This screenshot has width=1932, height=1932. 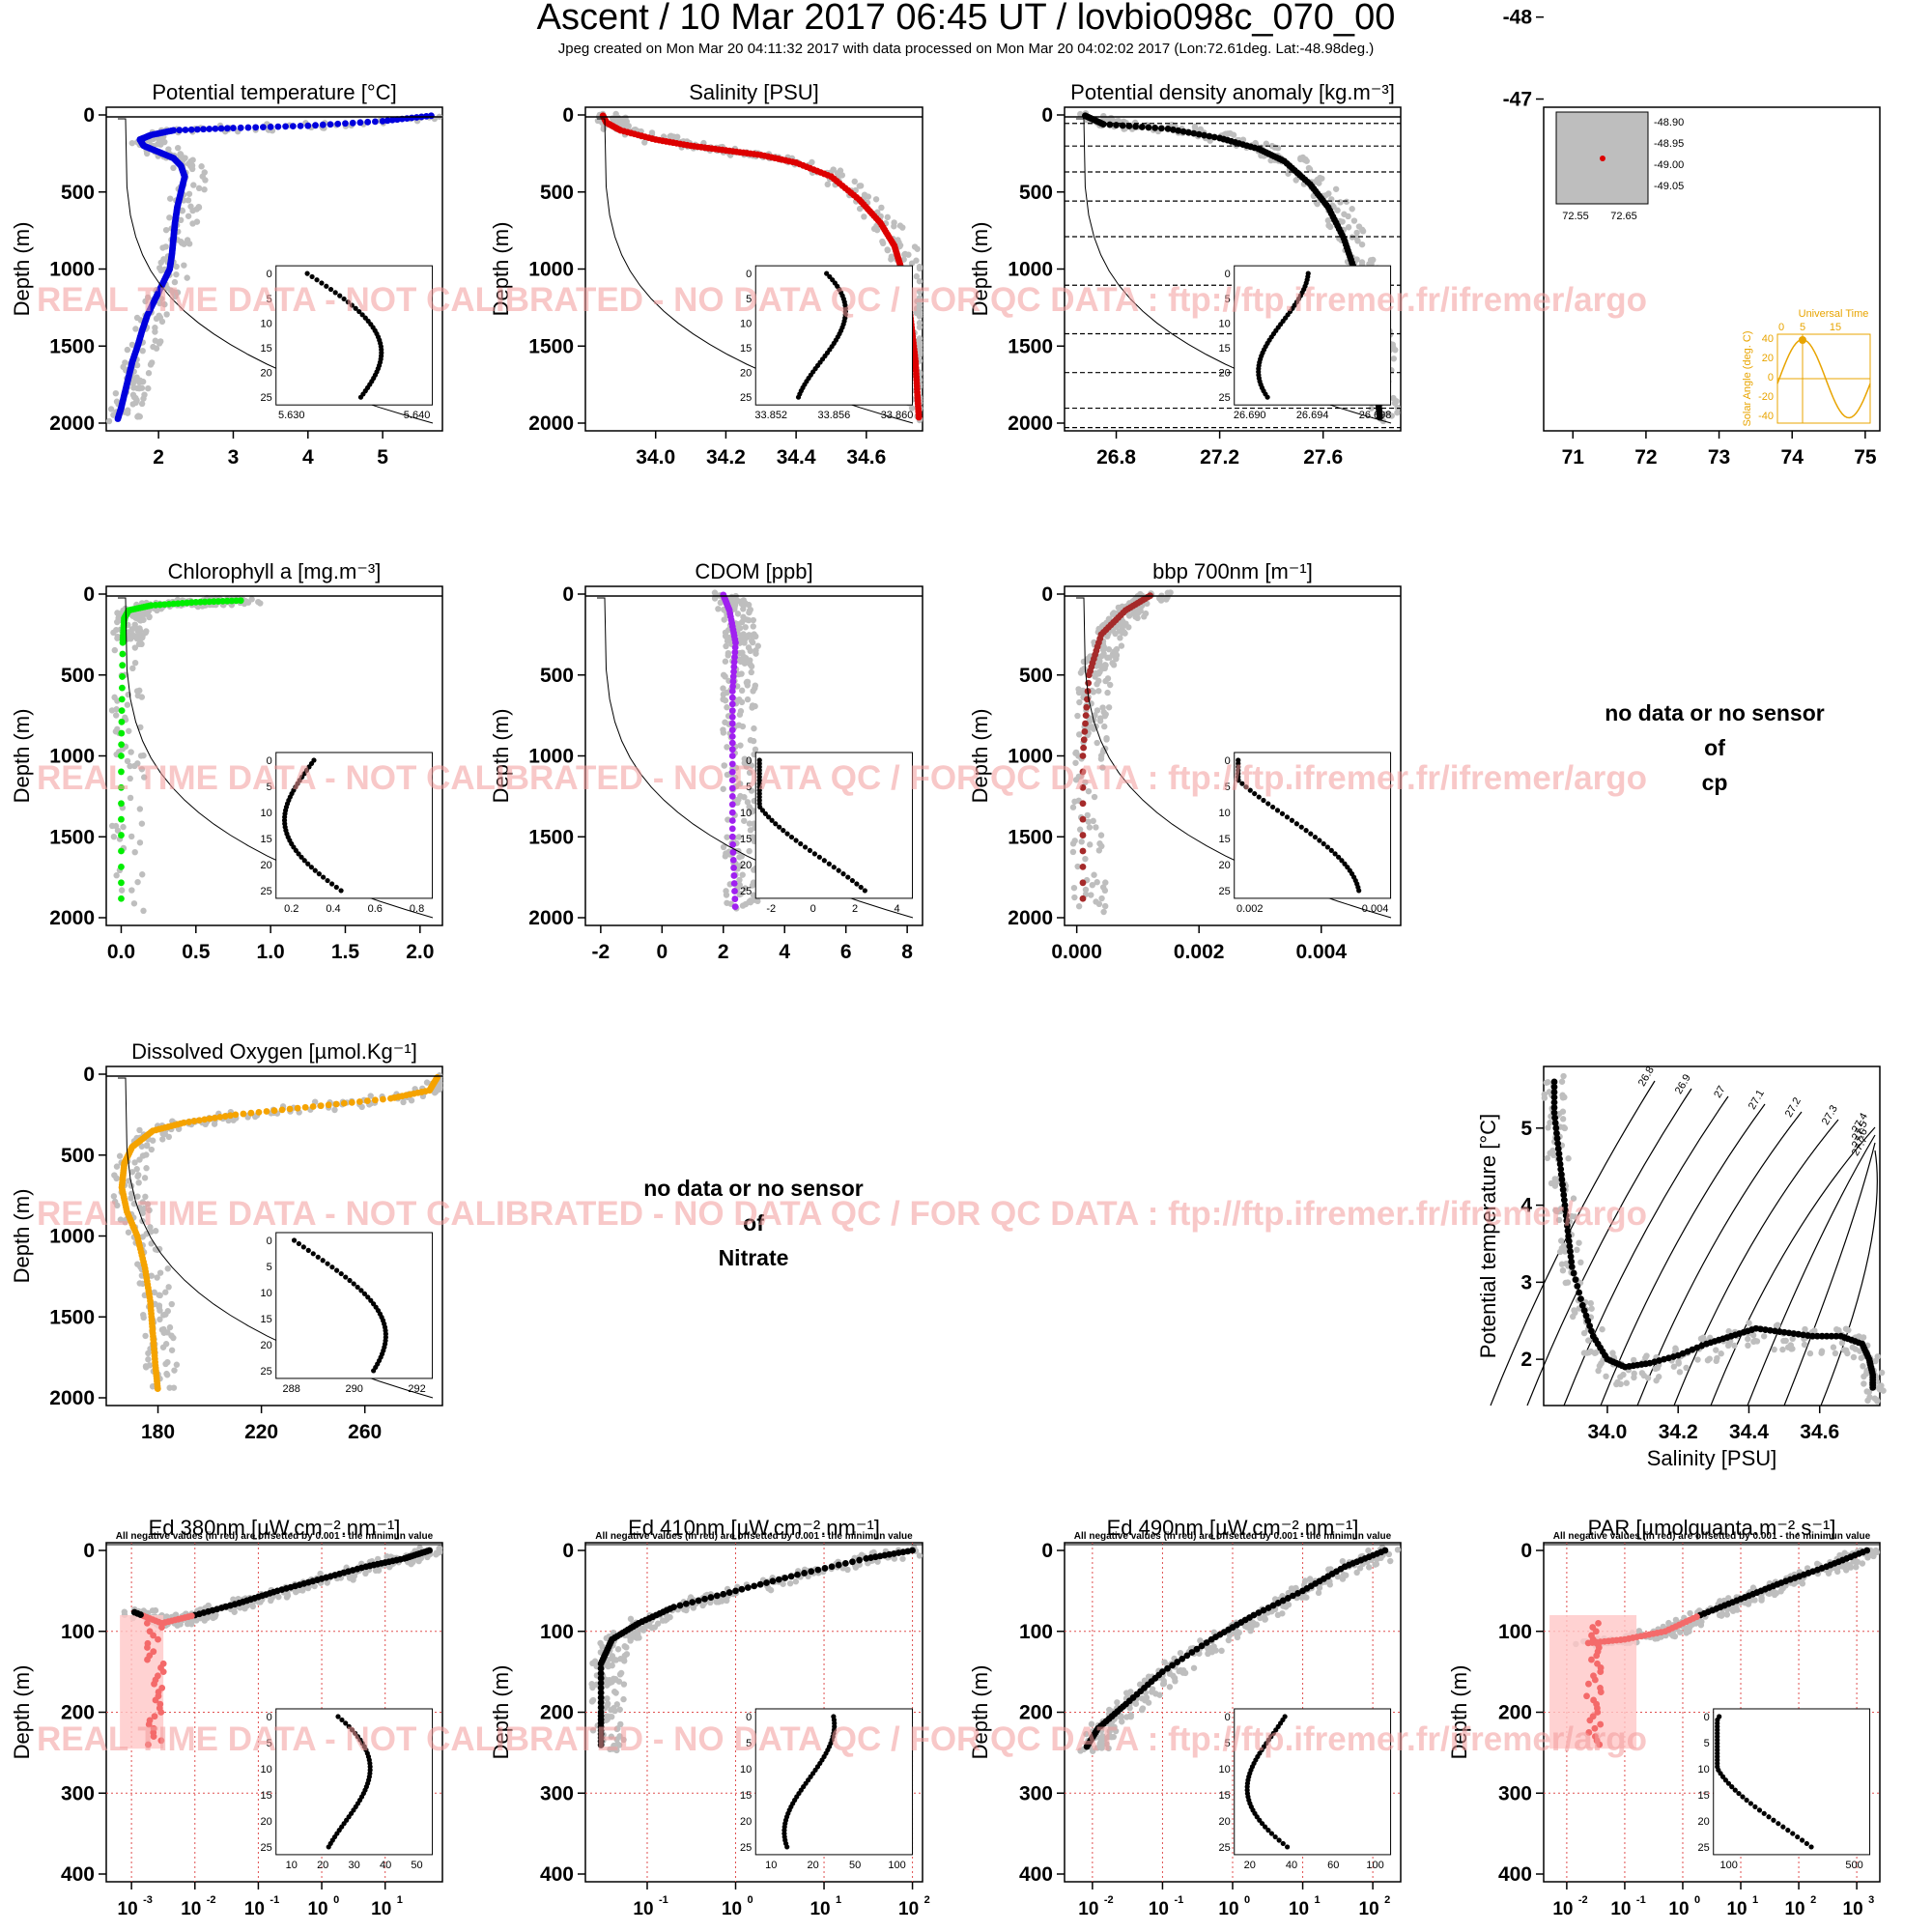 I want to click on inset-x-tick-label: 50, so click(x=855, y=1865).